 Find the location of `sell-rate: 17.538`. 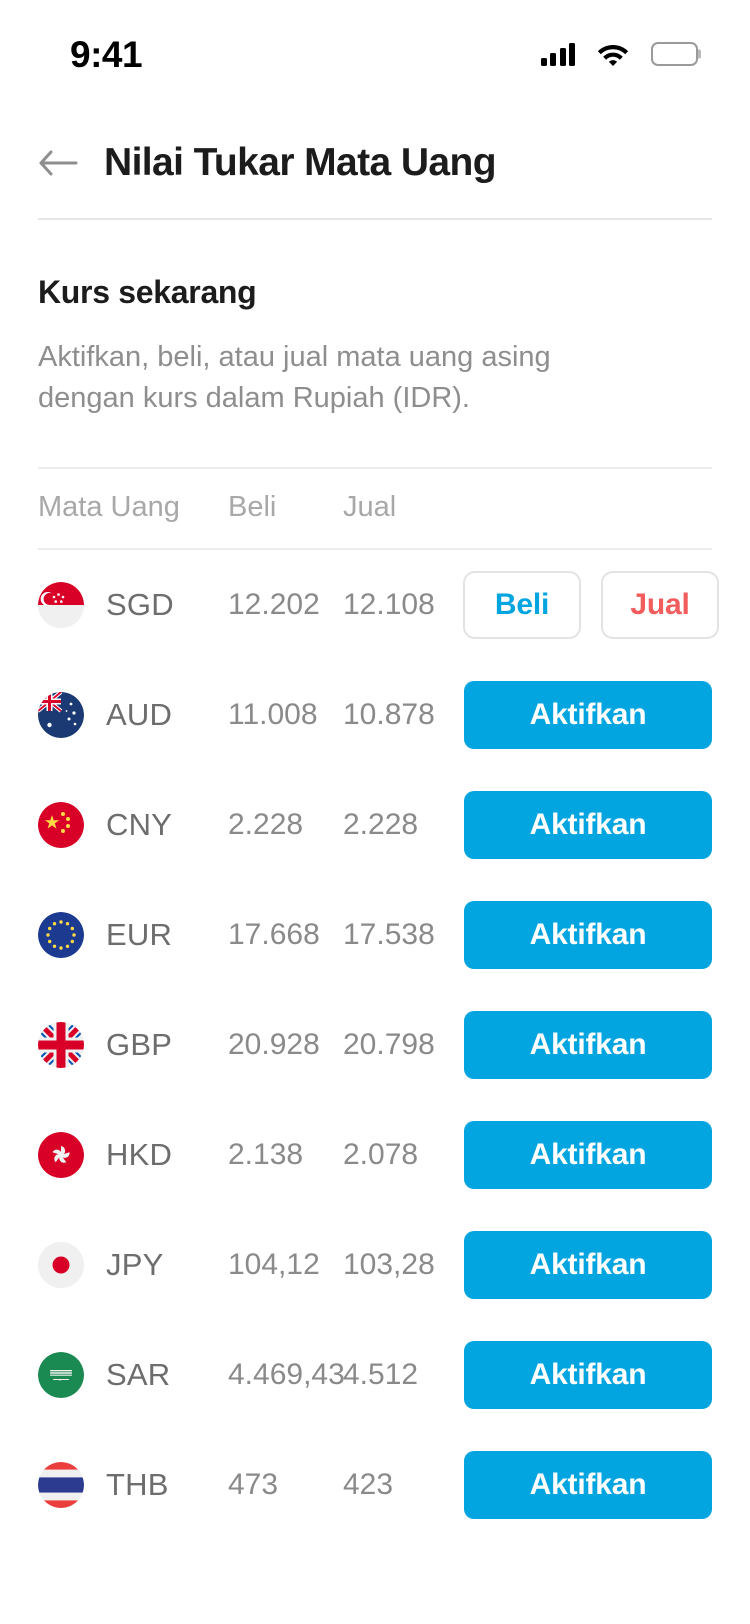

sell-rate: 17.538 is located at coordinates (389, 935).